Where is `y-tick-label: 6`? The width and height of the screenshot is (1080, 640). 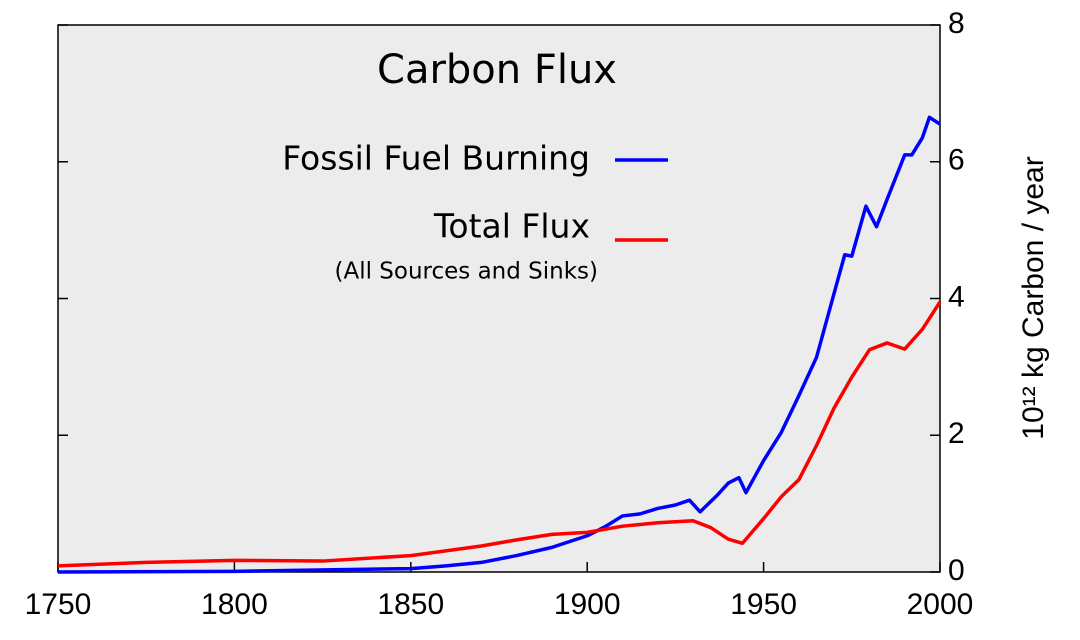 y-tick-label: 6 is located at coordinates (956, 160).